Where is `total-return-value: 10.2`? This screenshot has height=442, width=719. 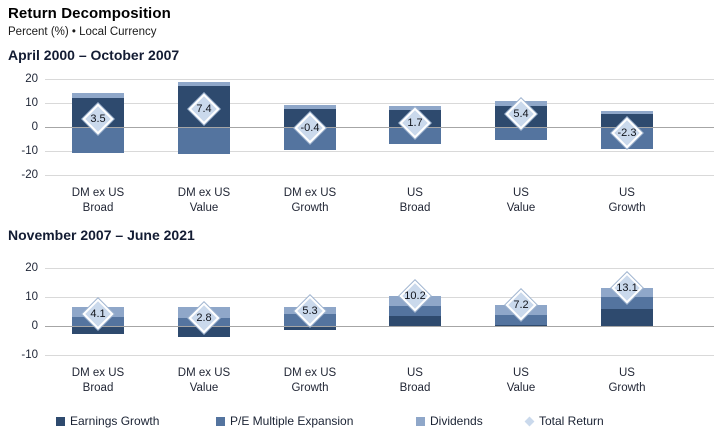 total-return-value: 10.2 is located at coordinates (415, 296).